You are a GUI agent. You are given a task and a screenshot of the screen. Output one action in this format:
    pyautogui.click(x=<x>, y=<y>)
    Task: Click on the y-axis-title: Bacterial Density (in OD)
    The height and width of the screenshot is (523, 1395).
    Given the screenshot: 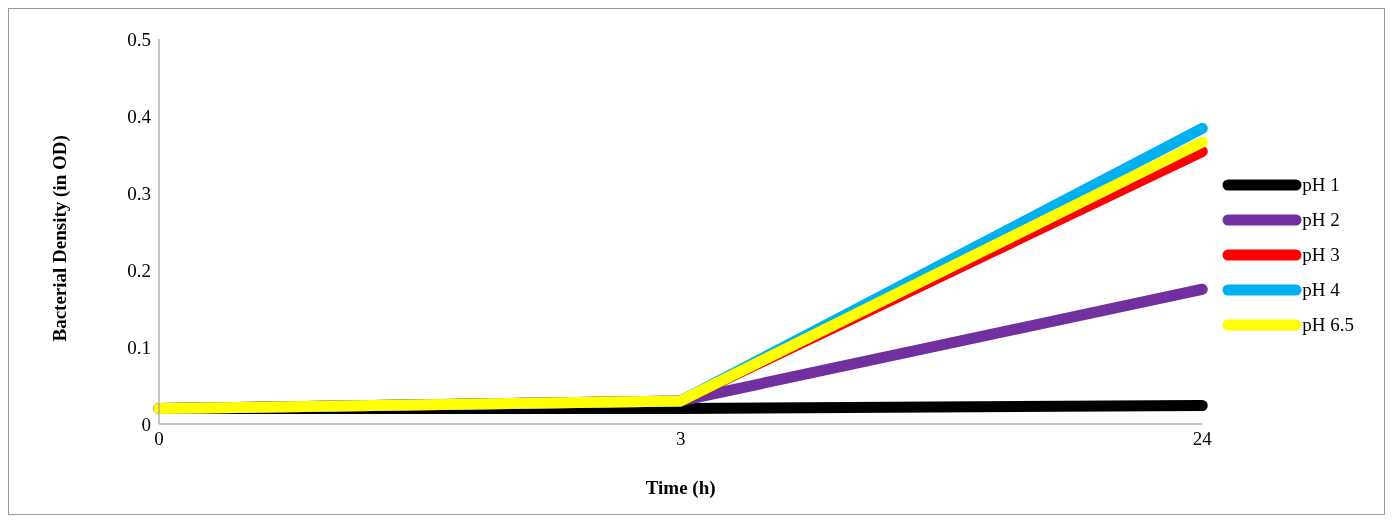 What is the action you would take?
    pyautogui.click(x=59, y=238)
    